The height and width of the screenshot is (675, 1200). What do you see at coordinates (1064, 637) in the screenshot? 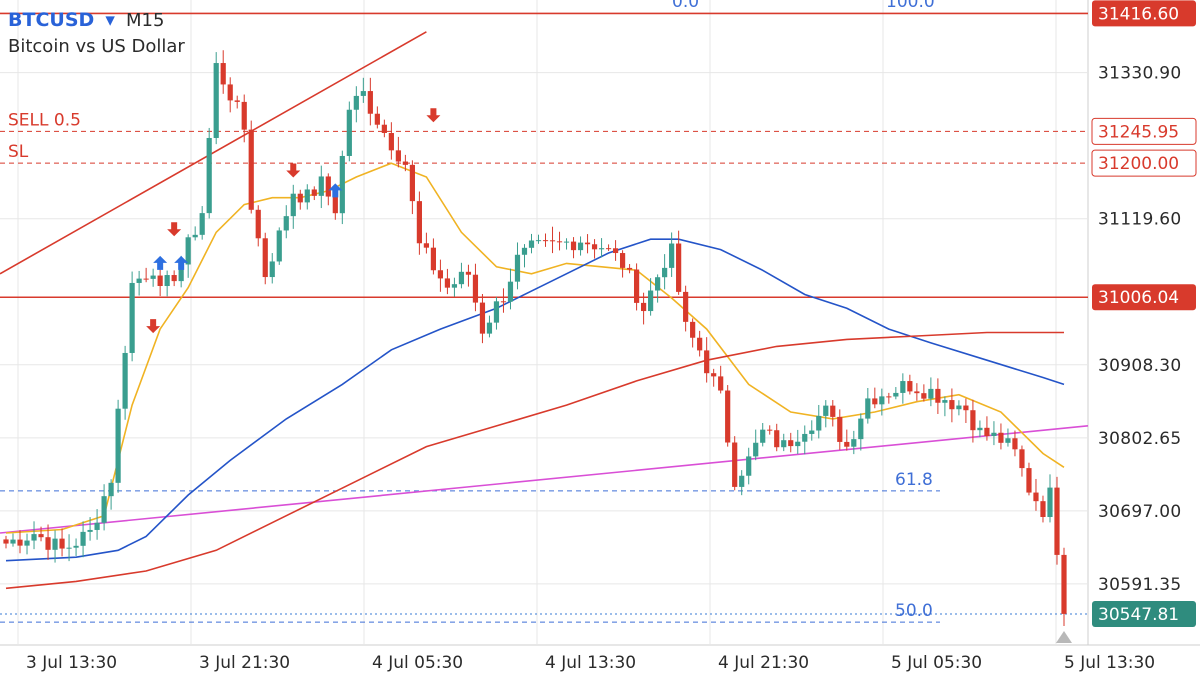
I see `current-time-marker-icon` at bounding box center [1064, 637].